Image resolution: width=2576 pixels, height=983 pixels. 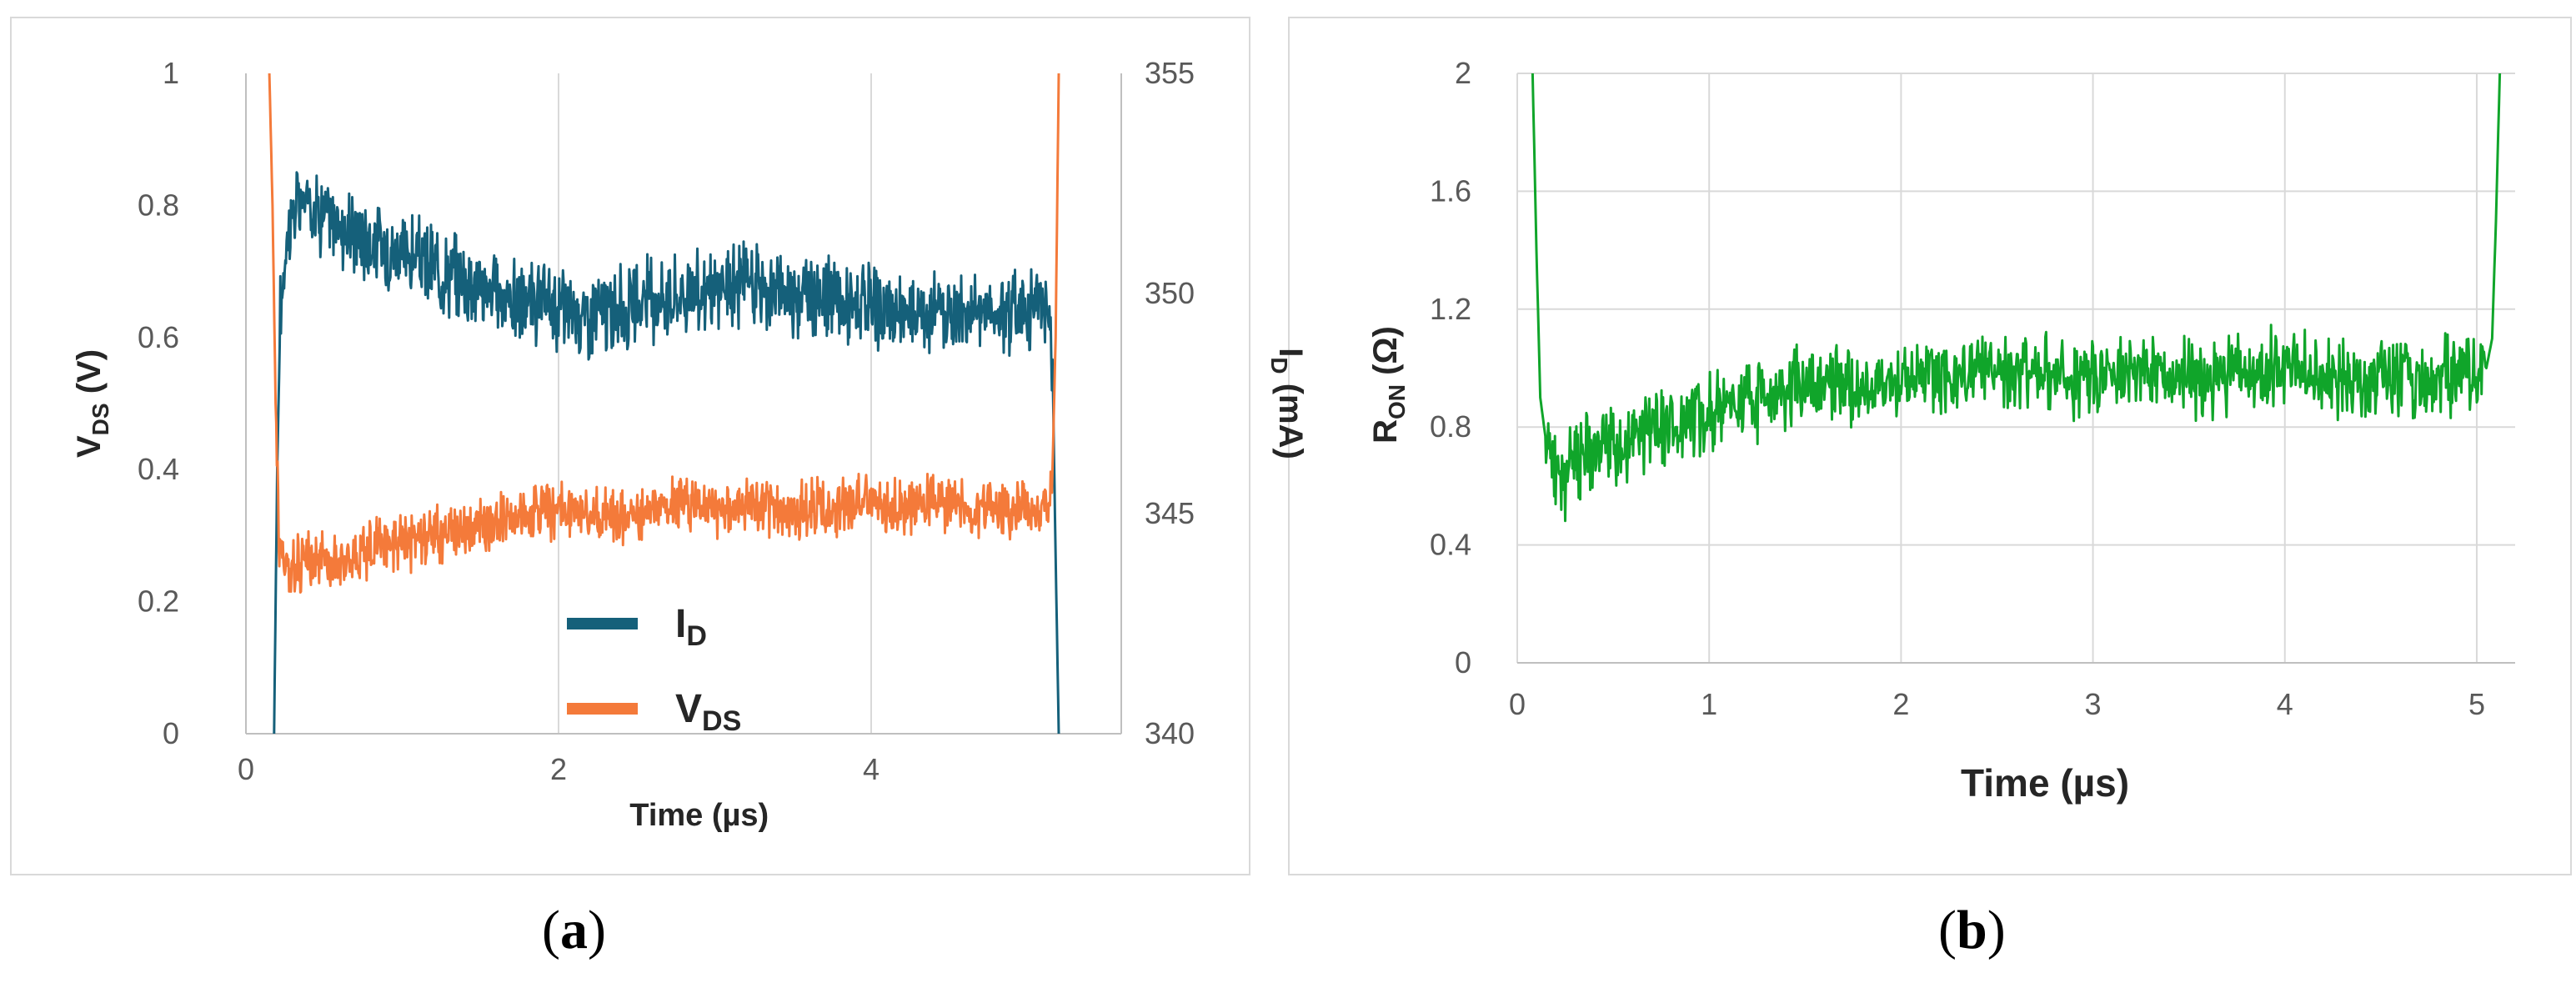 I want to click on y-tick-label-b: 1.2, so click(x=1450, y=309).